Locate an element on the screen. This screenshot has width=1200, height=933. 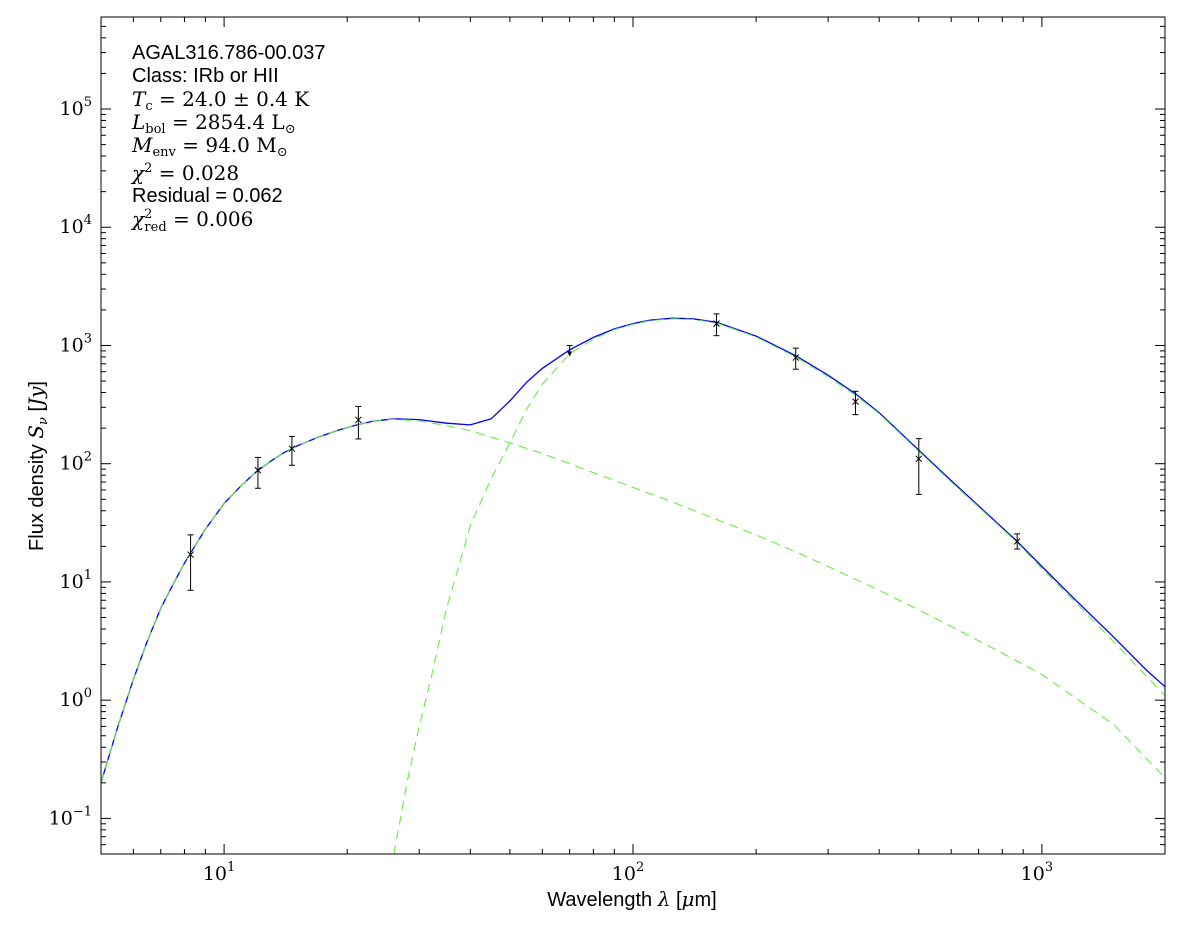
menv-label: Menv = 94.0 M⊙ is located at coordinates (209, 146).